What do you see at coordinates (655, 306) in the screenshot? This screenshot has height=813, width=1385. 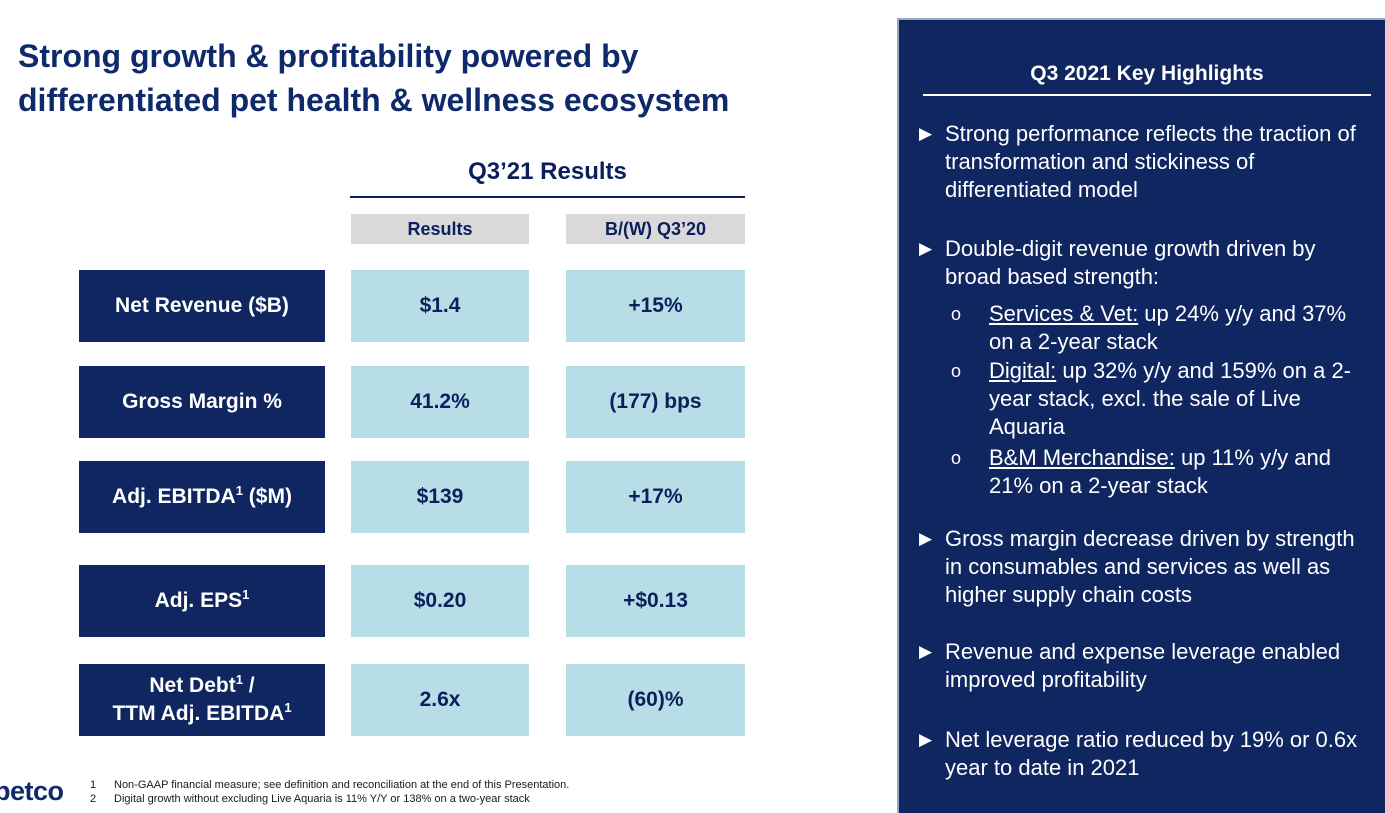 I see `vs-prior-net-revenue: +15%` at bounding box center [655, 306].